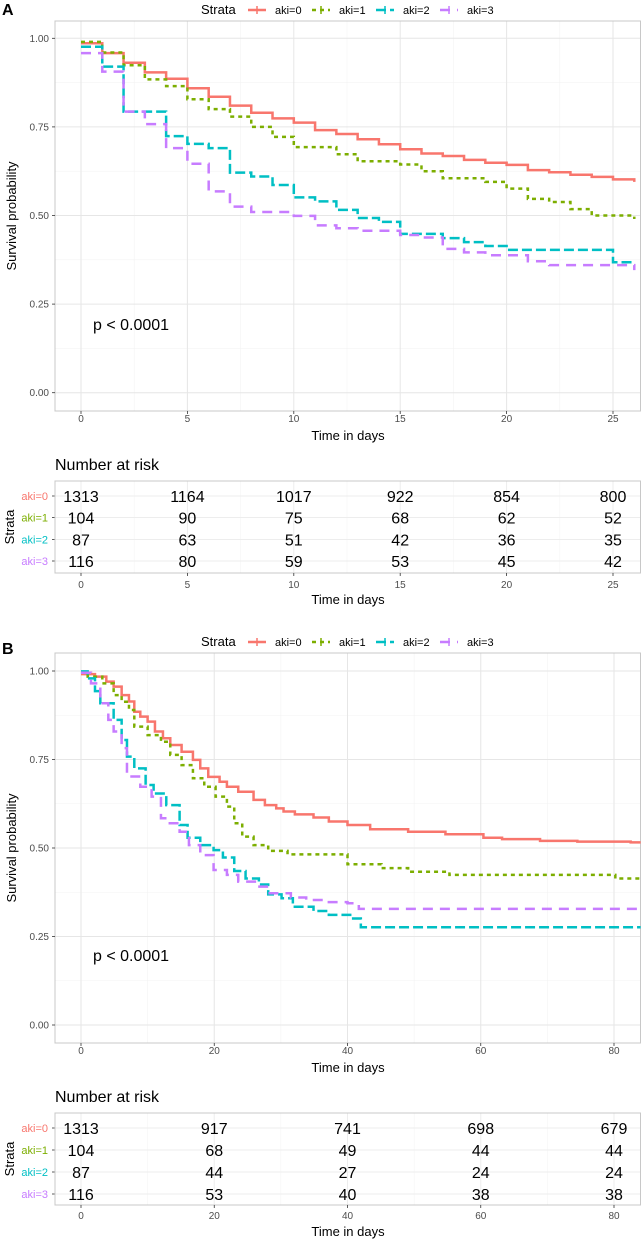 This screenshot has height=1240, width=641. Describe the element at coordinates (507, 541) in the screenshot. I see `risk-table-cell: 36` at that location.